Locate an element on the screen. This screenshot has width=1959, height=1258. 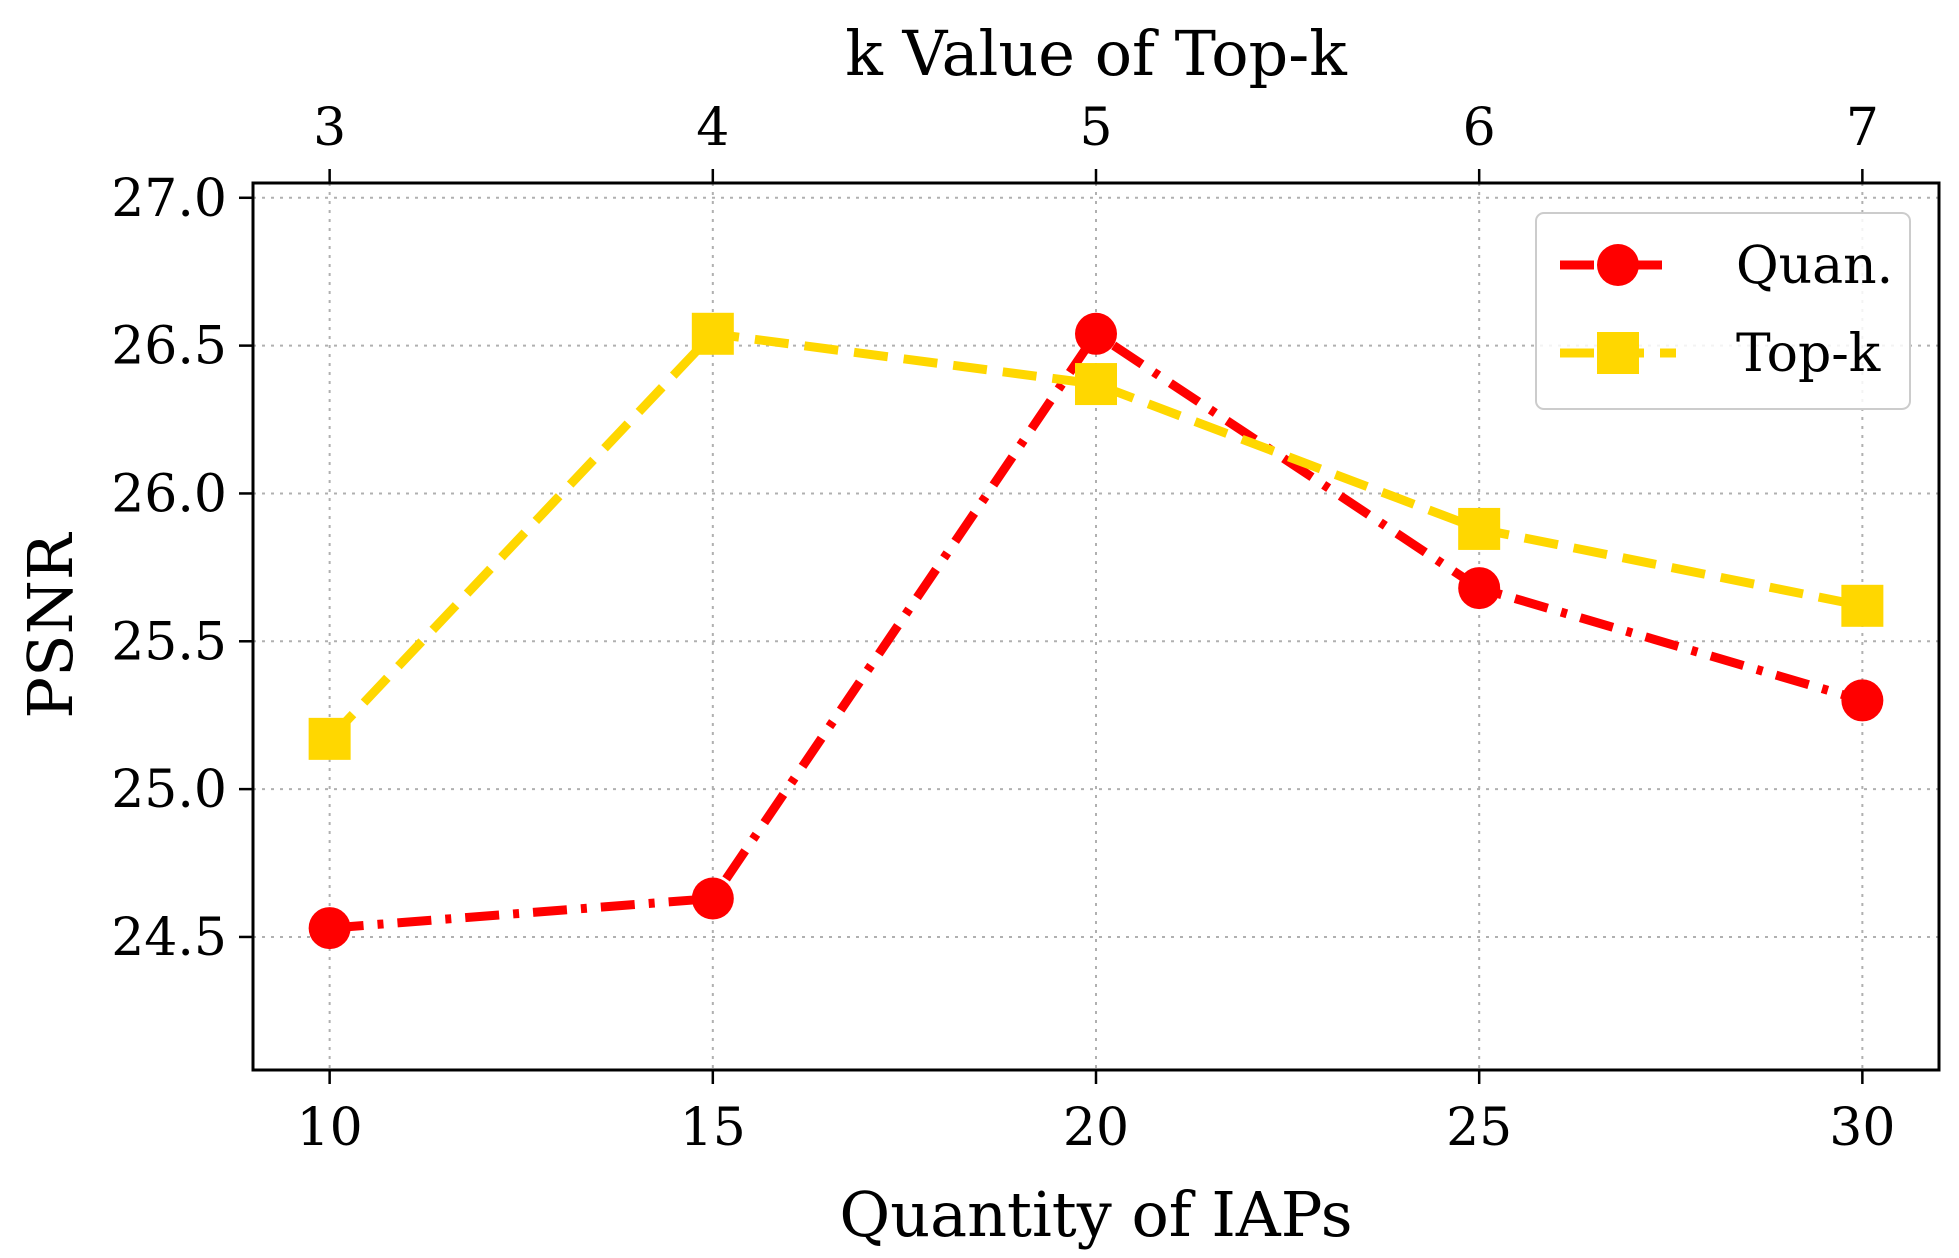
y-tick-label: 27.0 is located at coordinates (169, 199).